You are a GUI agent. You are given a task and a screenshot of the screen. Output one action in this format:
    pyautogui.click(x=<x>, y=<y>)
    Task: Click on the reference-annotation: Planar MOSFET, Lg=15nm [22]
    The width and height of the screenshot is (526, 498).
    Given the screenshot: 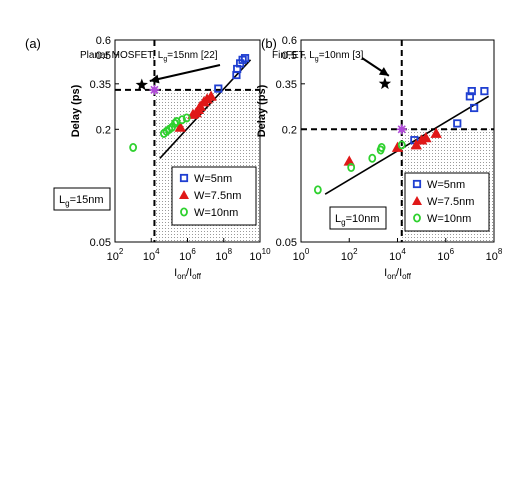 What is the action you would take?
    pyautogui.click(x=149, y=56)
    